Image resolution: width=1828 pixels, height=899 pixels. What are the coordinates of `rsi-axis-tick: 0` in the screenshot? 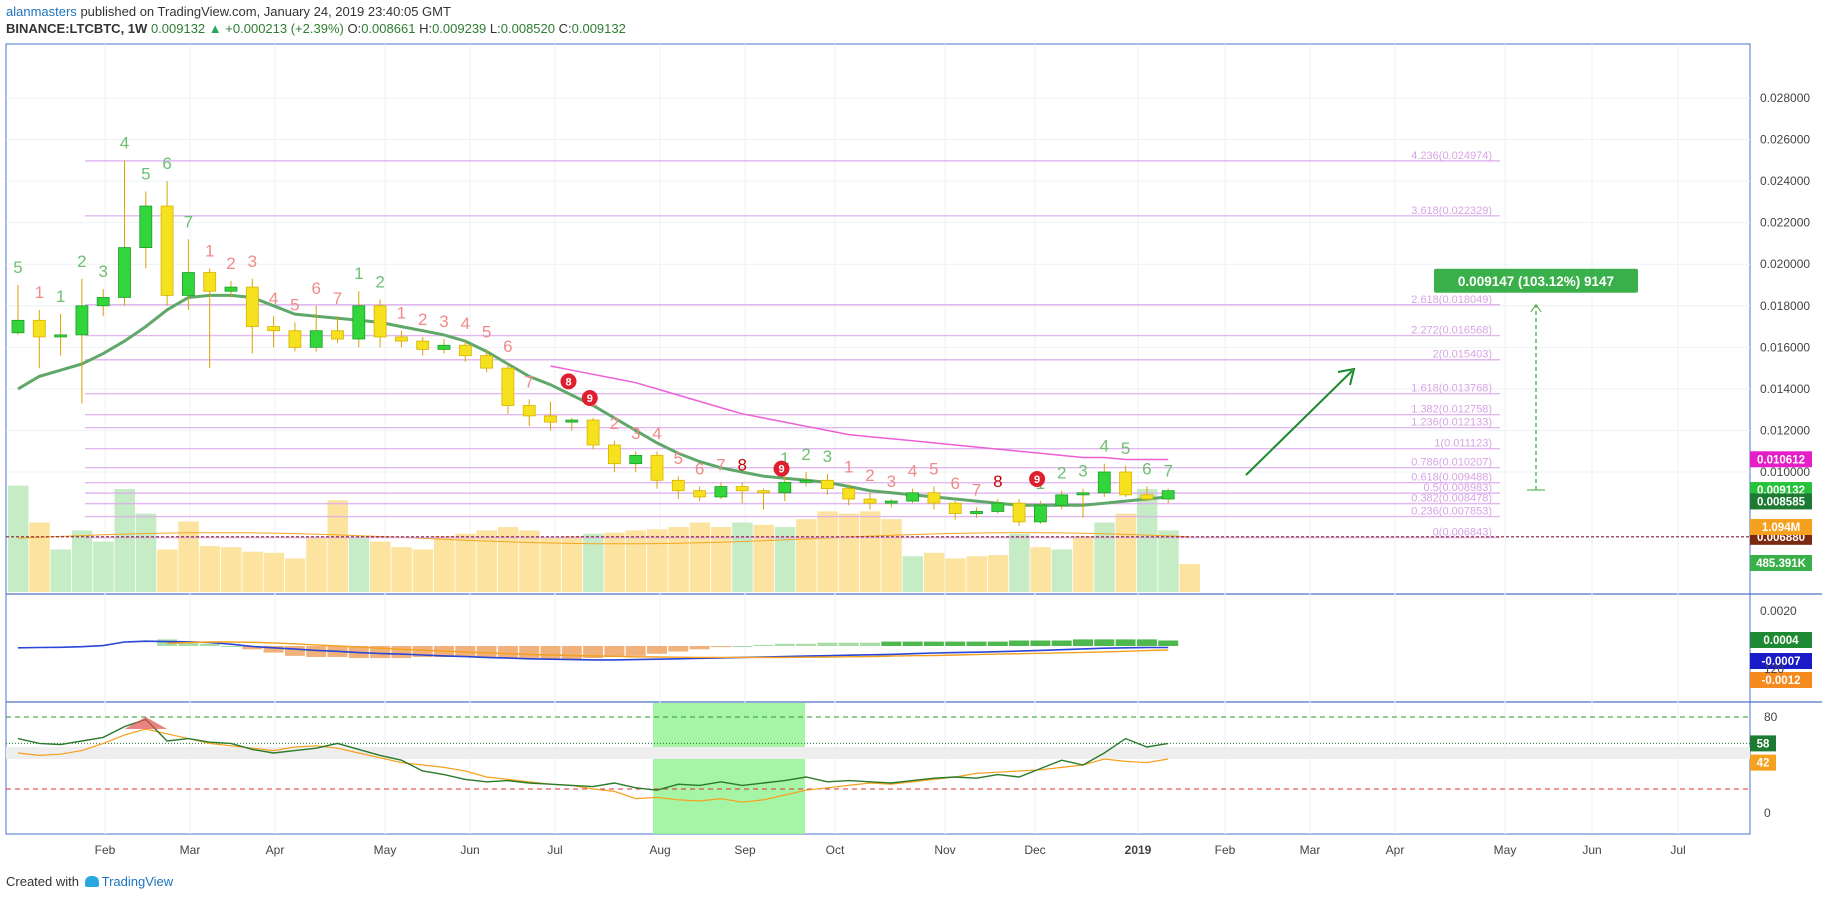 It's located at (1767, 813).